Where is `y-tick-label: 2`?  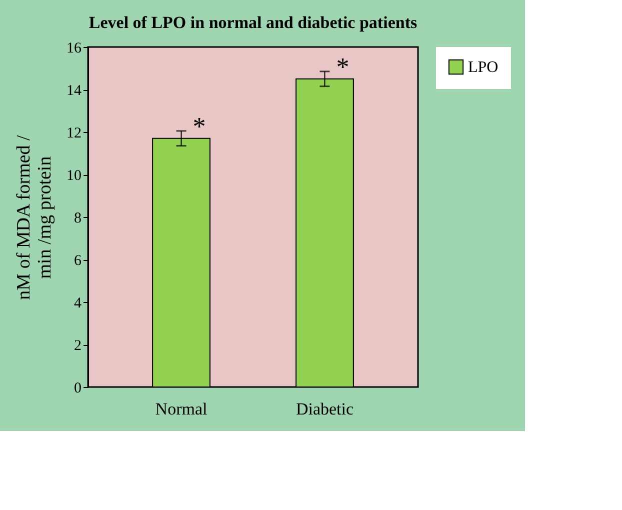
y-tick-label: 2 is located at coordinates (78, 346).